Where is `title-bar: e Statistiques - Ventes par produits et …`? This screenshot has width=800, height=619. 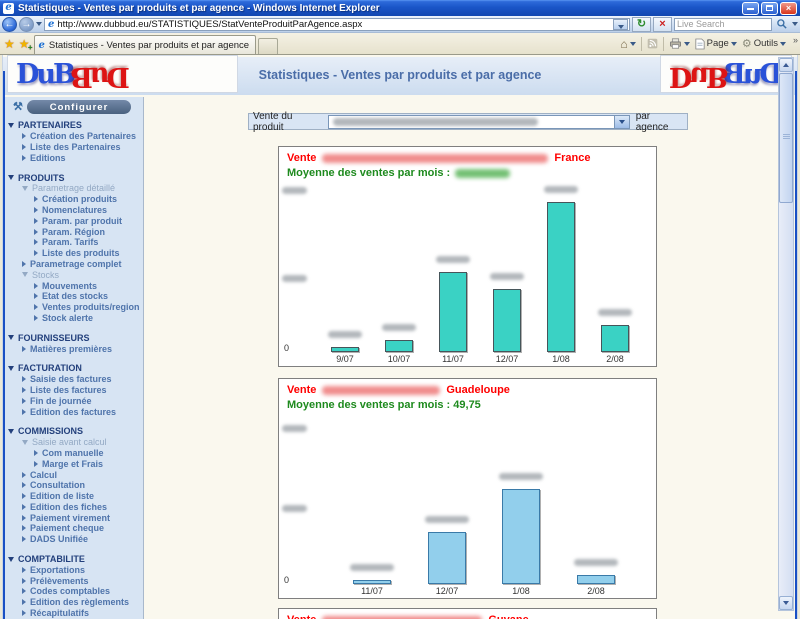
title-bar: e Statistiques - Ventes par produits et … is located at coordinates (400, 8).